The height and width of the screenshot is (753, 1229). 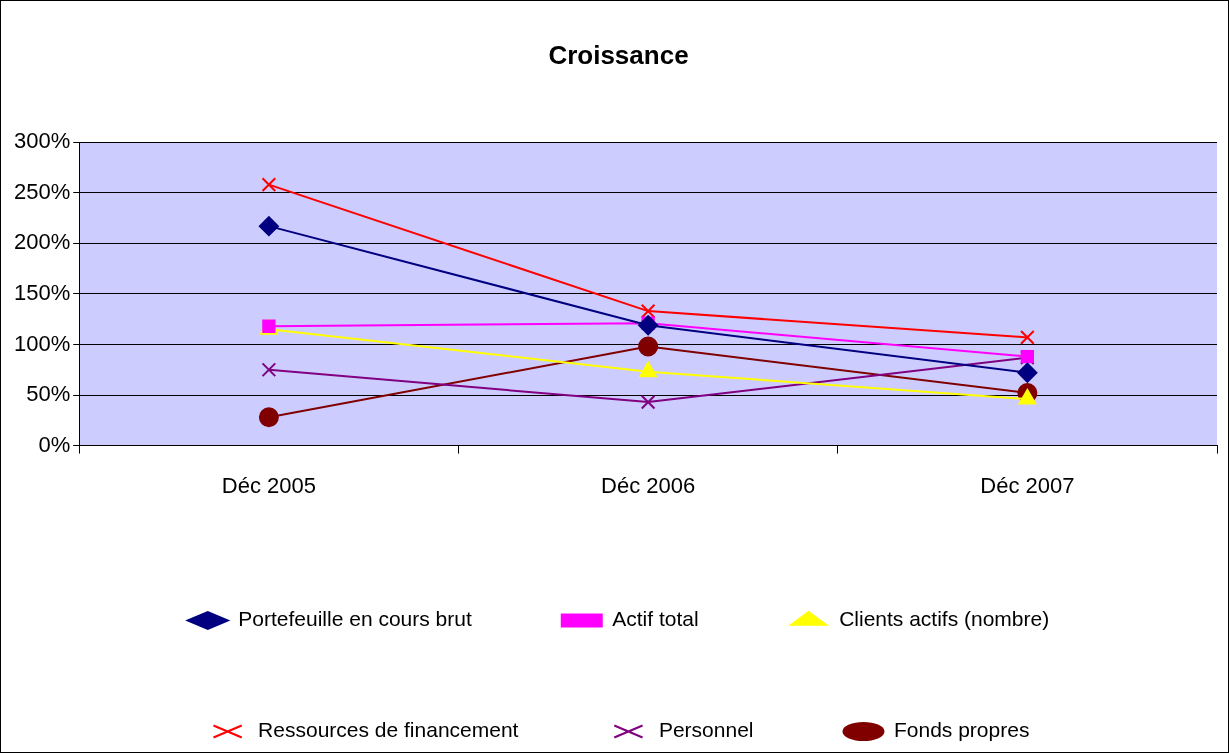 I want to click on legend-label: Ressources de financement, so click(x=388, y=730).